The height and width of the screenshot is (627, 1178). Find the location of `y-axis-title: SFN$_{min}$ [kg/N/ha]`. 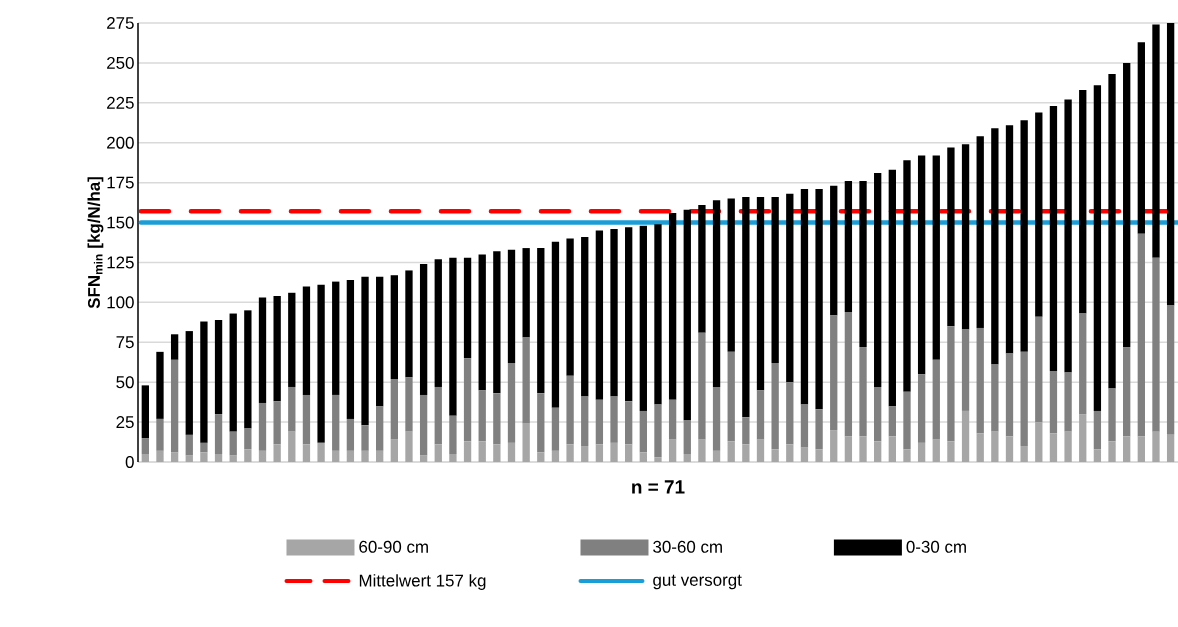

y-axis-title: SFN$_{min}$ [kg/N/ha] is located at coordinates (95, 243).